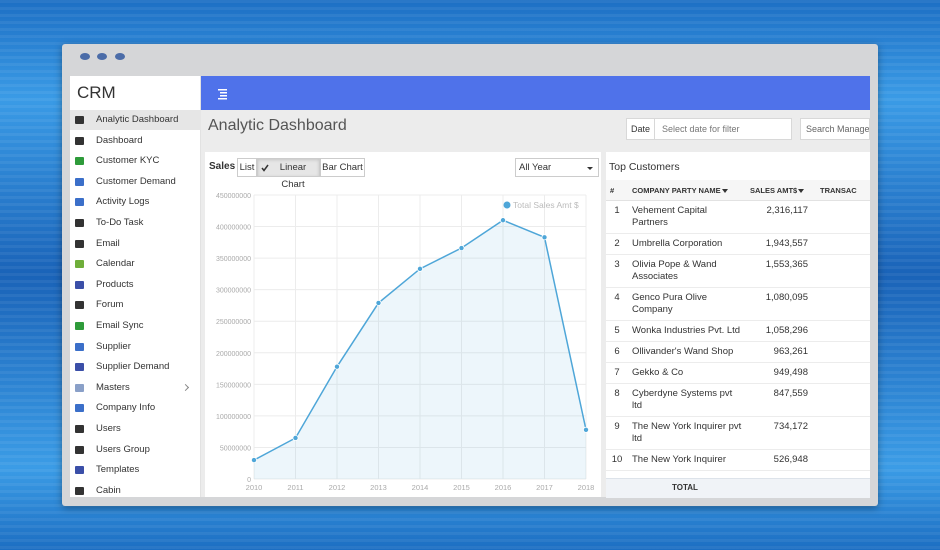  I want to click on nav-item: To-Do Task, so click(135, 223).